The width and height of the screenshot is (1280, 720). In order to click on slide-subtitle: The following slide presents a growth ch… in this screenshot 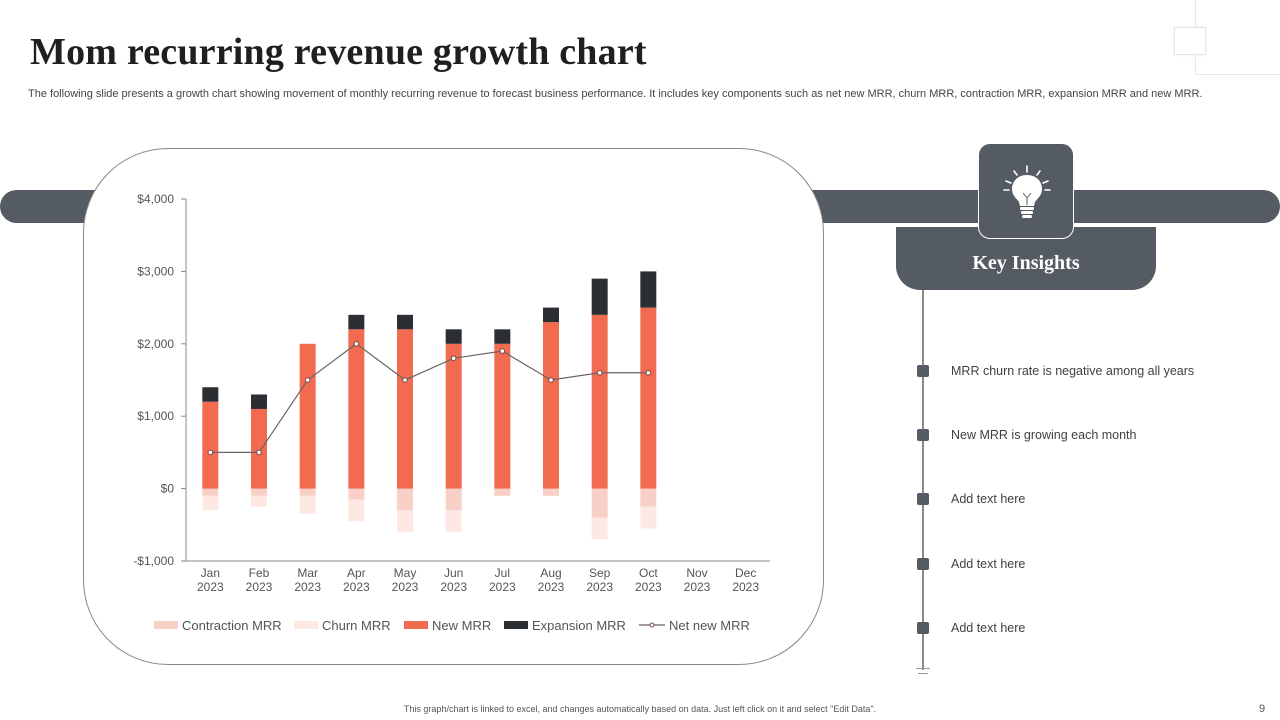, I will do `click(615, 94)`.